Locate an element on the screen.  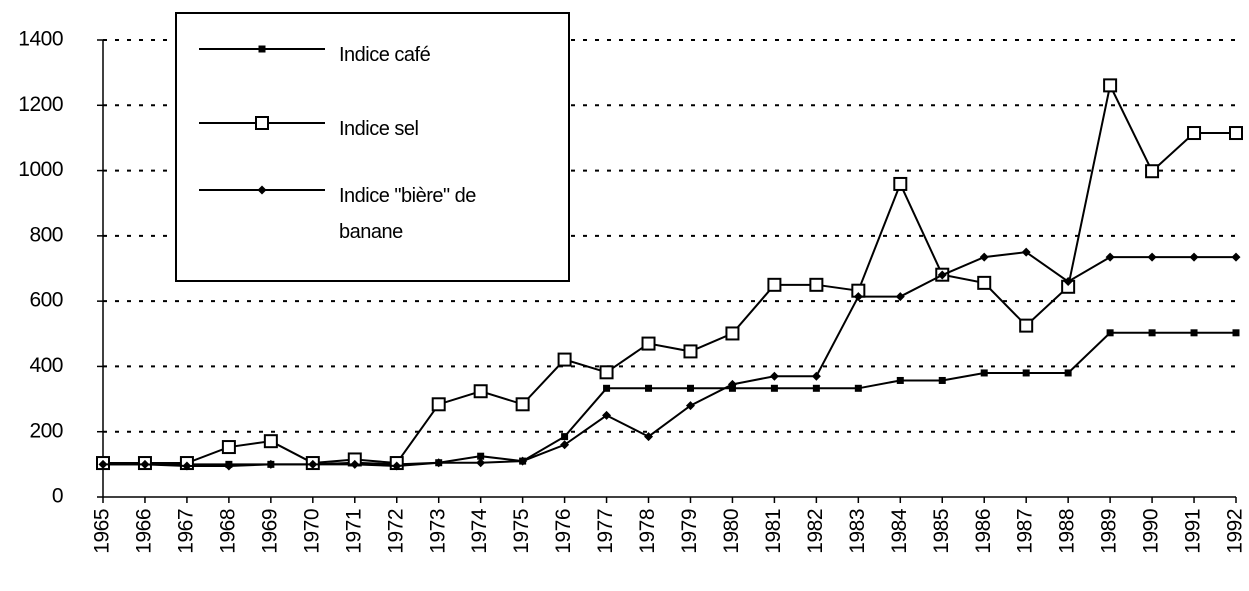
y-tick-label: 800 is located at coordinates (46, 234).